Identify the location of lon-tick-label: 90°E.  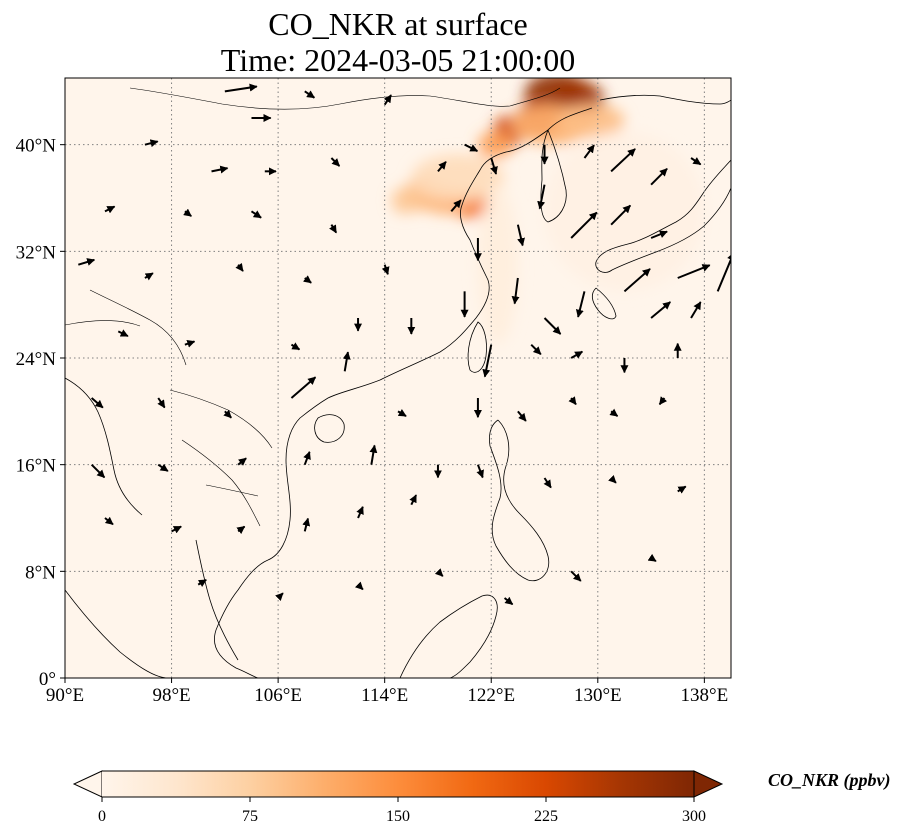
(65, 695).